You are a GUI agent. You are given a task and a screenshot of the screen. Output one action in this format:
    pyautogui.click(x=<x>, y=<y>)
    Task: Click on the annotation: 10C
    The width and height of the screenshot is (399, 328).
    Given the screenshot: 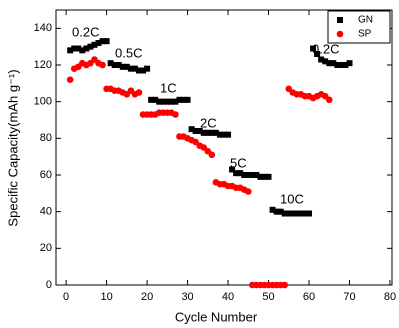 What is the action you would take?
    pyautogui.click(x=292, y=198)
    